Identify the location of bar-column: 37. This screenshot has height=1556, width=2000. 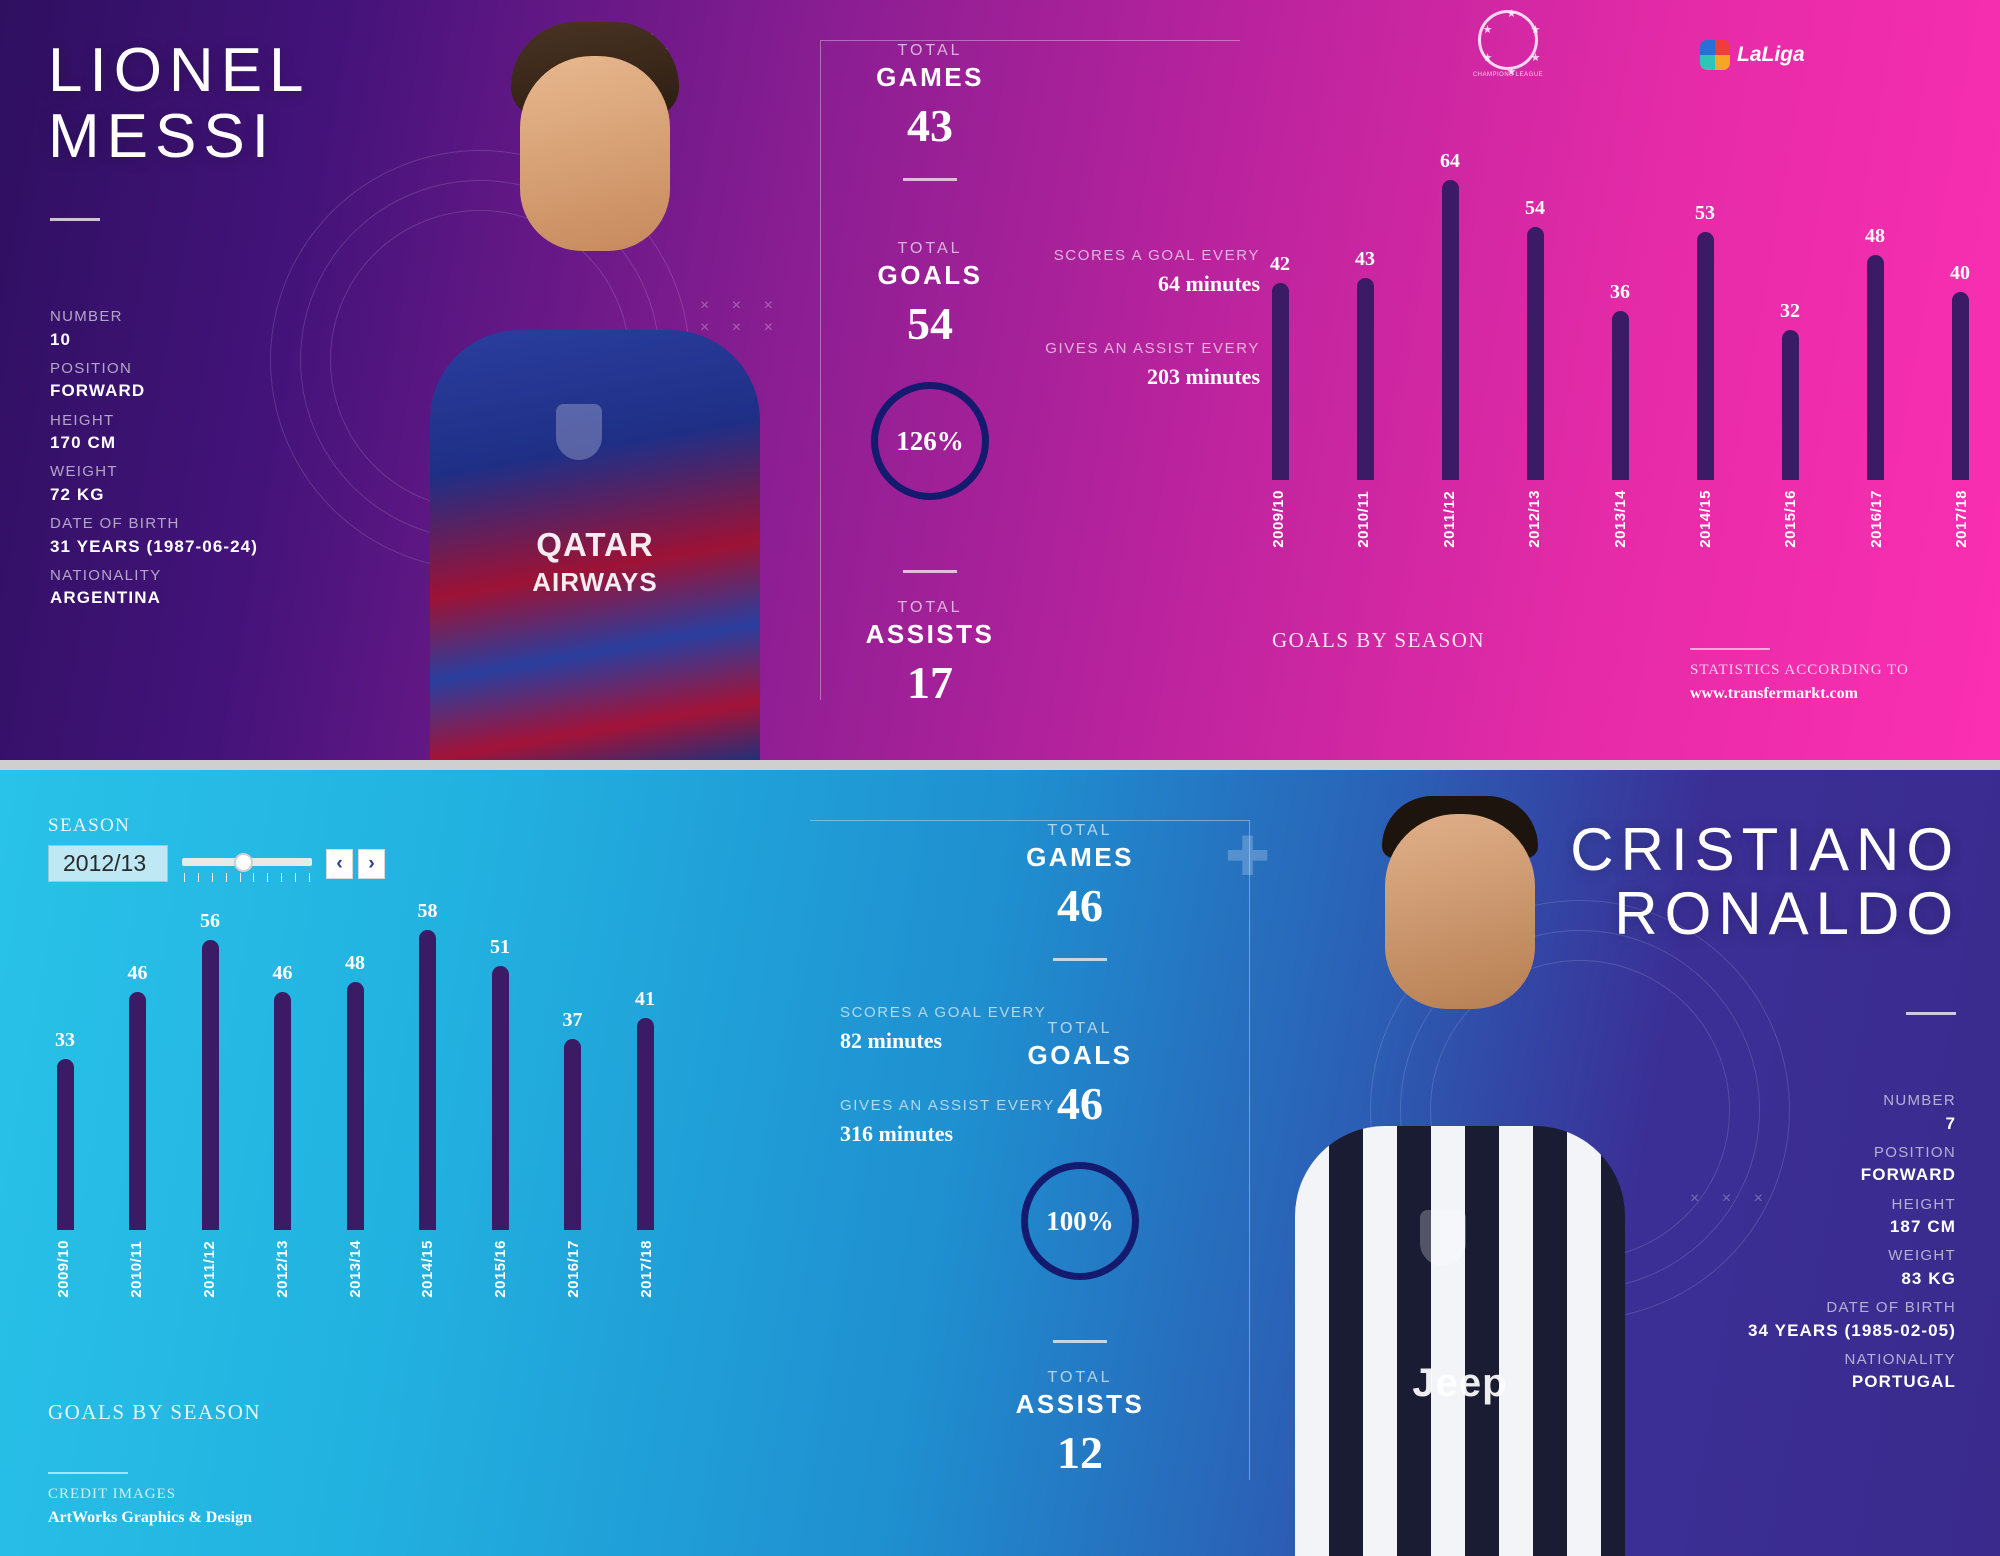
(573, 1065).